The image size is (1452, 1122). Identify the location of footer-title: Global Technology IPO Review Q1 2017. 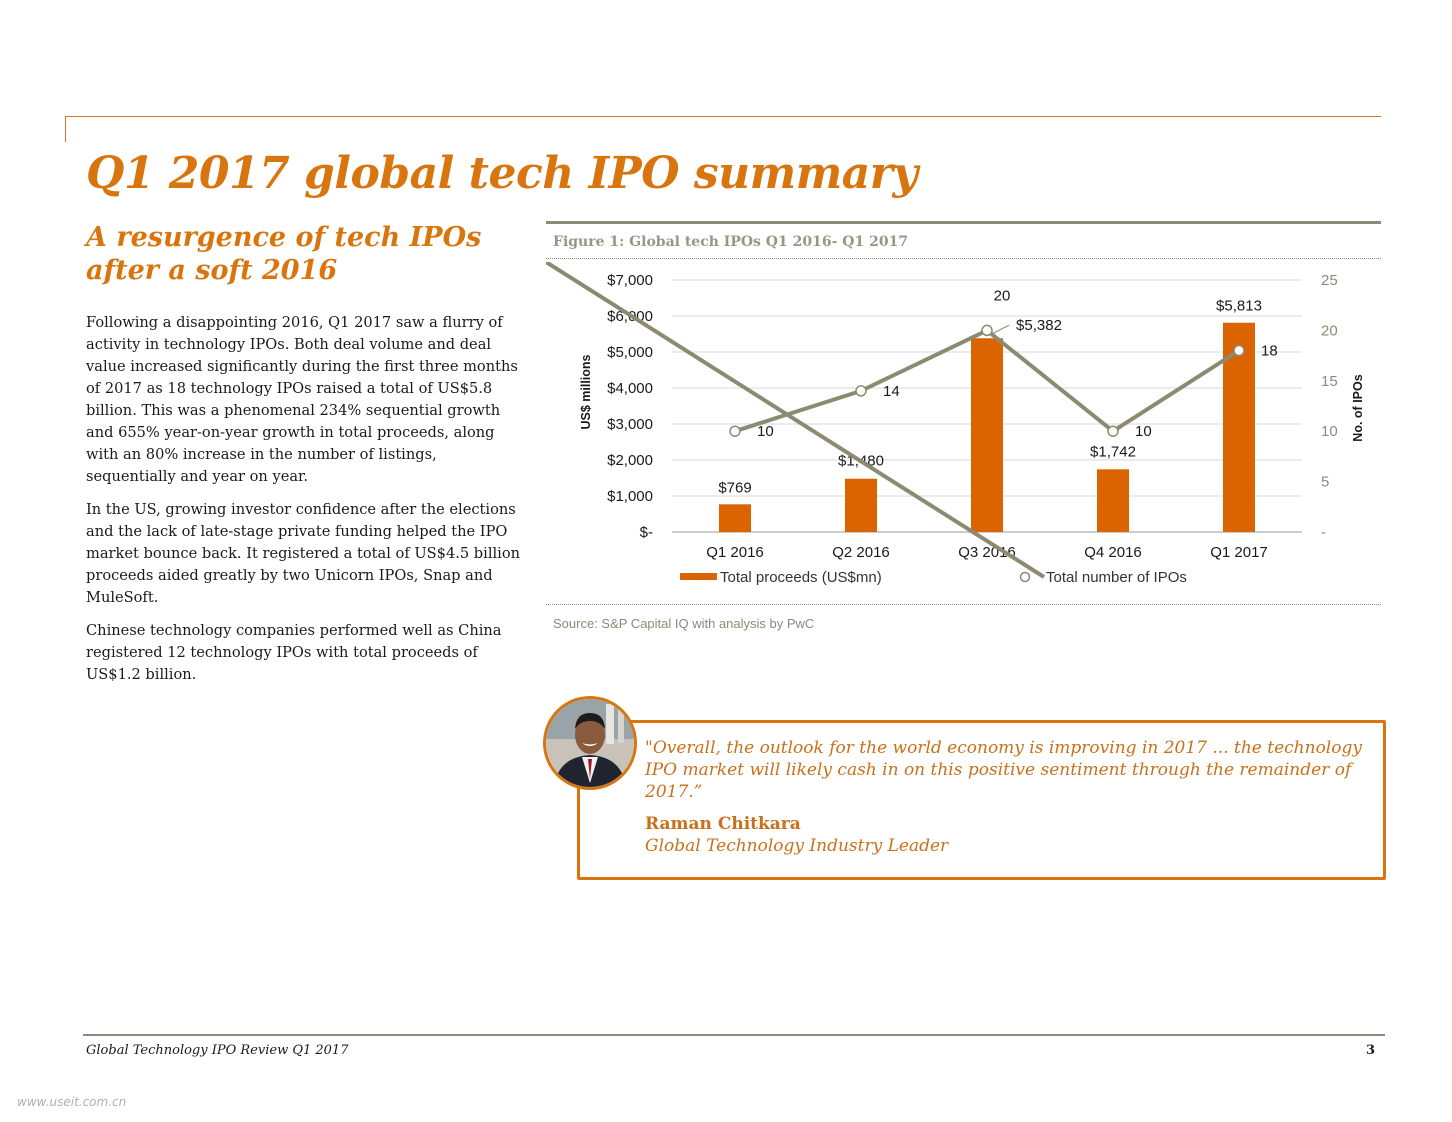
(217, 1050).